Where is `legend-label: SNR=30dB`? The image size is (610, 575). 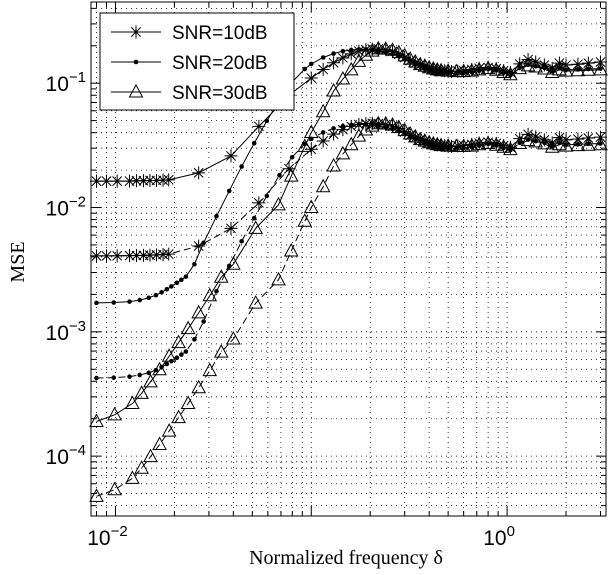 legend-label: SNR=30dB is located at coordinates (220, 93).